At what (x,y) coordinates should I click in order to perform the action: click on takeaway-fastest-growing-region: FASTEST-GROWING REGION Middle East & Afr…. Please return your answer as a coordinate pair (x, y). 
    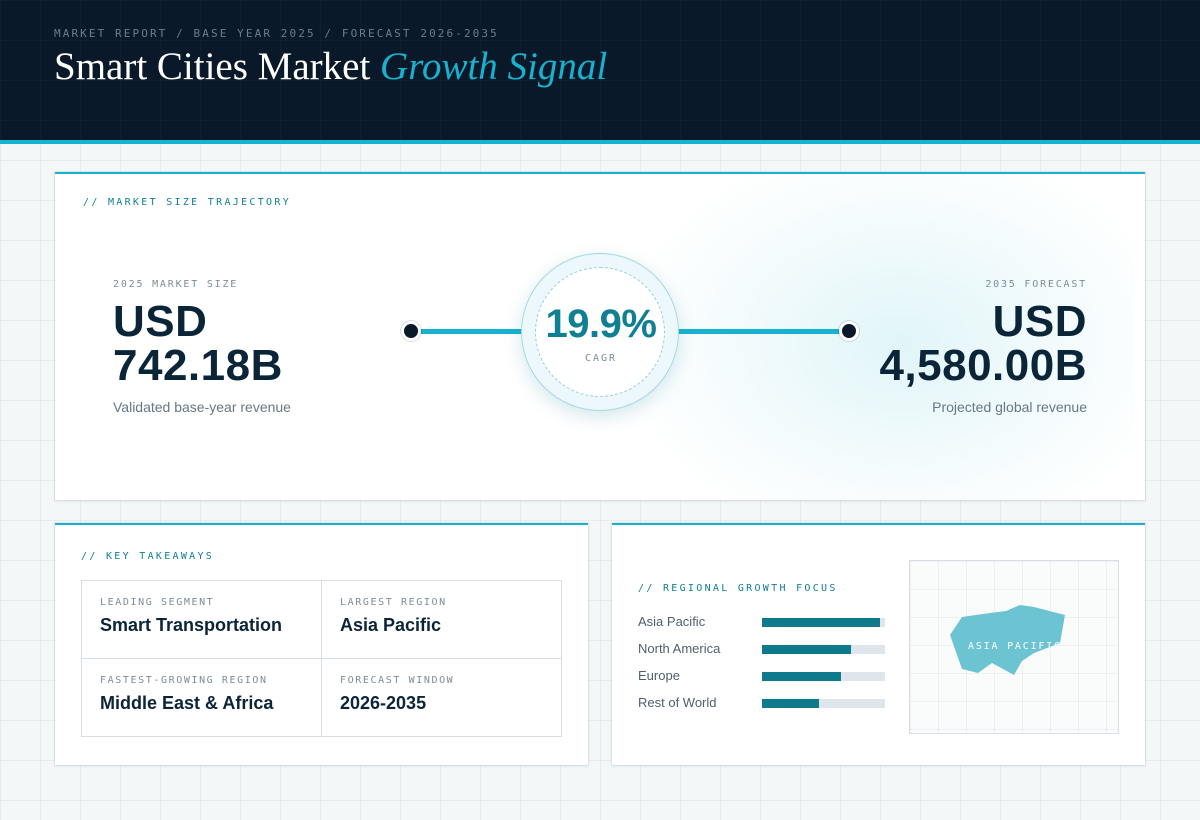
    Looking at the image, I should click on (202, 698).